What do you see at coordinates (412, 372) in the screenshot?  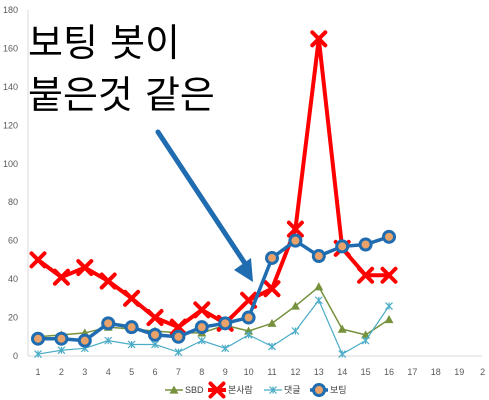 I see `x-tick-label: 17` at bounding box center [412, 372].